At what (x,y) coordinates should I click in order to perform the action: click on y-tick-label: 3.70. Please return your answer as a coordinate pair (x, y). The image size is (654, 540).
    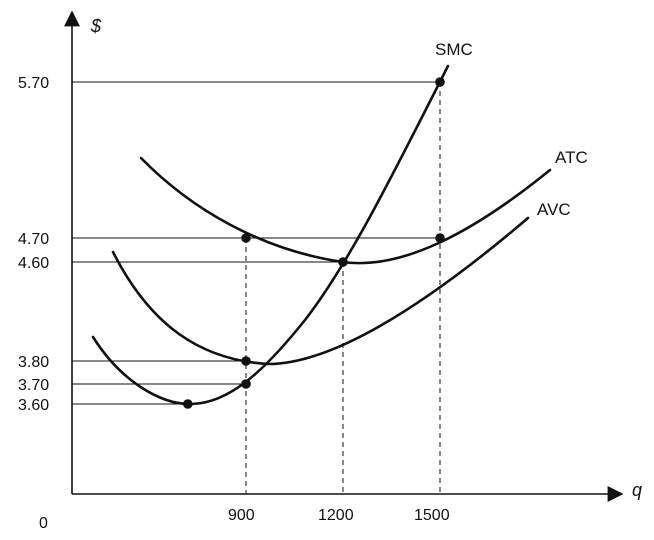
    Looking at the image, I should click on (33, 385).